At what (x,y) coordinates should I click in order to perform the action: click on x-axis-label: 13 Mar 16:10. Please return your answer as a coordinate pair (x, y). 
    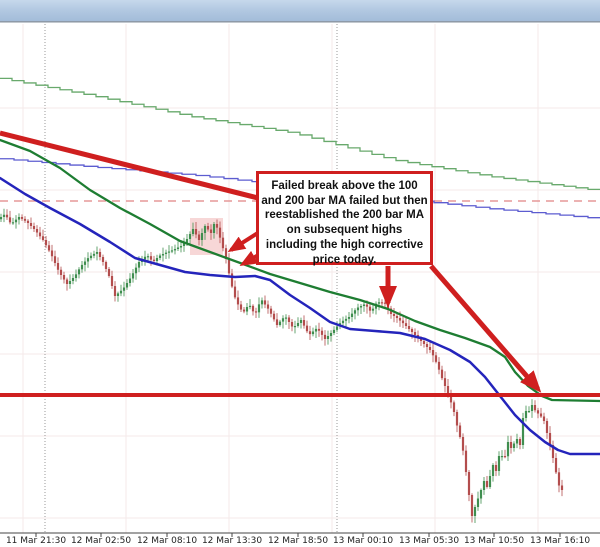
    Looking at the image, I should click on (560, 541).